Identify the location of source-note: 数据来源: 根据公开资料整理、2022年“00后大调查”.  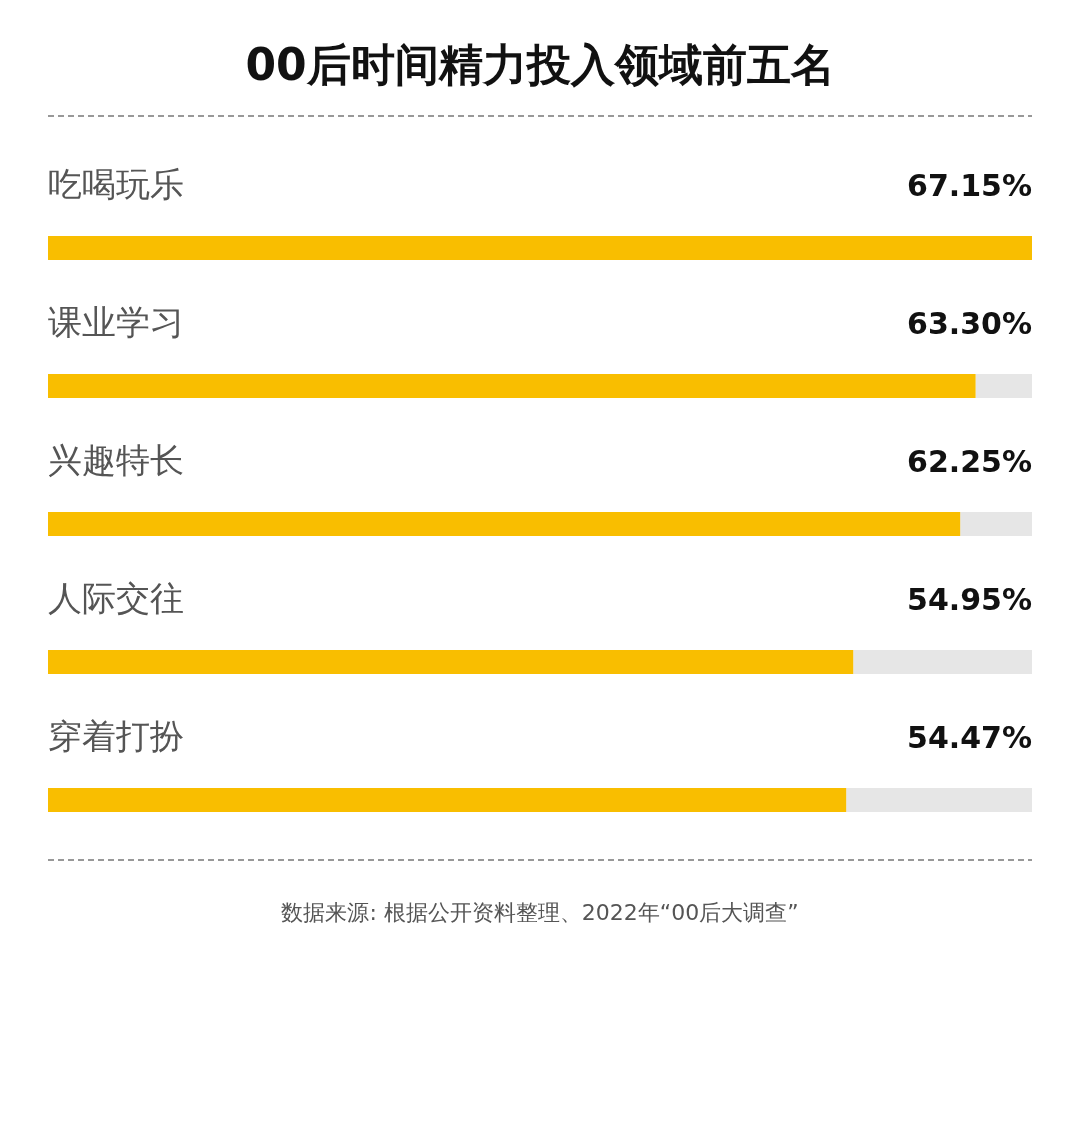
(540, 912).